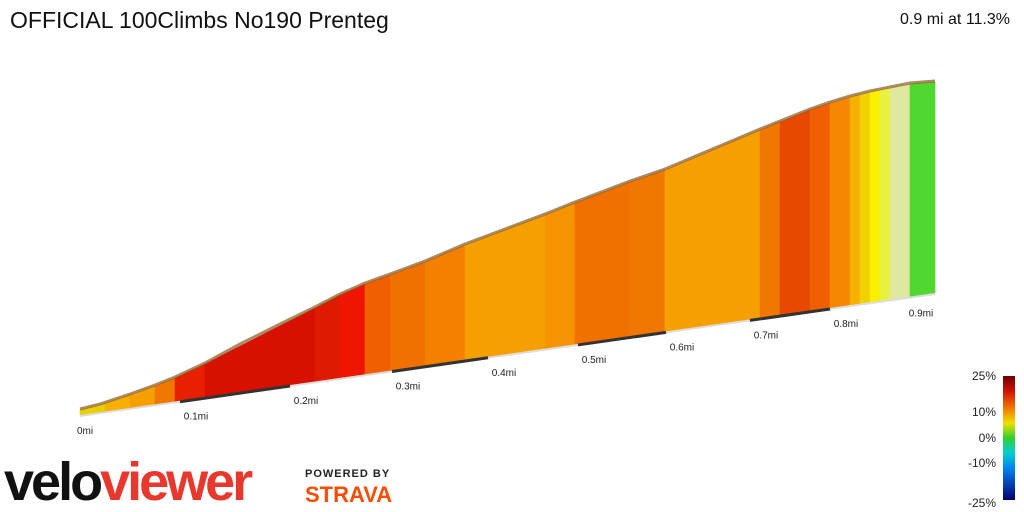 The width and height of the screenshot is (1024, 512). What do you see at coordinates (984, 412) in the screenshot?
I see `legend-label: 10%` at bounding box center [984, 412].